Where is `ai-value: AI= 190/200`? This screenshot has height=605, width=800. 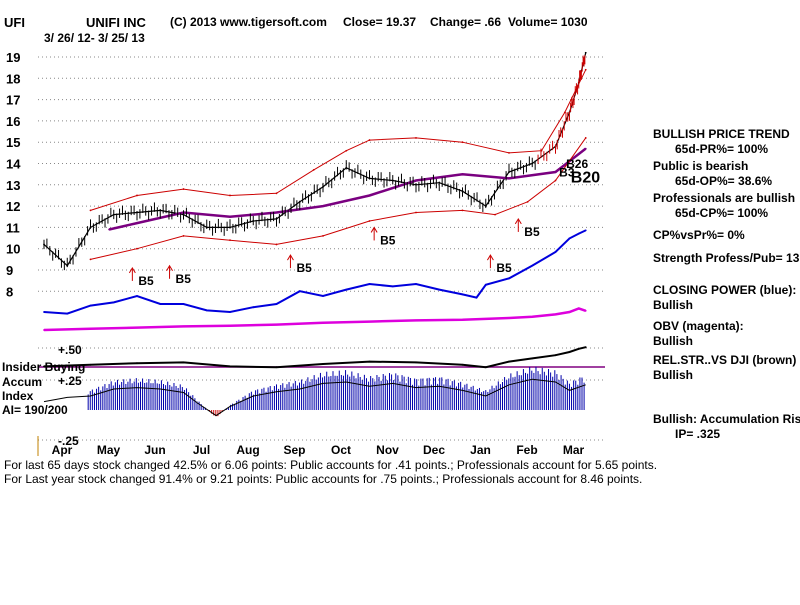
ai-value: AI= 190/200 is located at coordinates (35, 410).